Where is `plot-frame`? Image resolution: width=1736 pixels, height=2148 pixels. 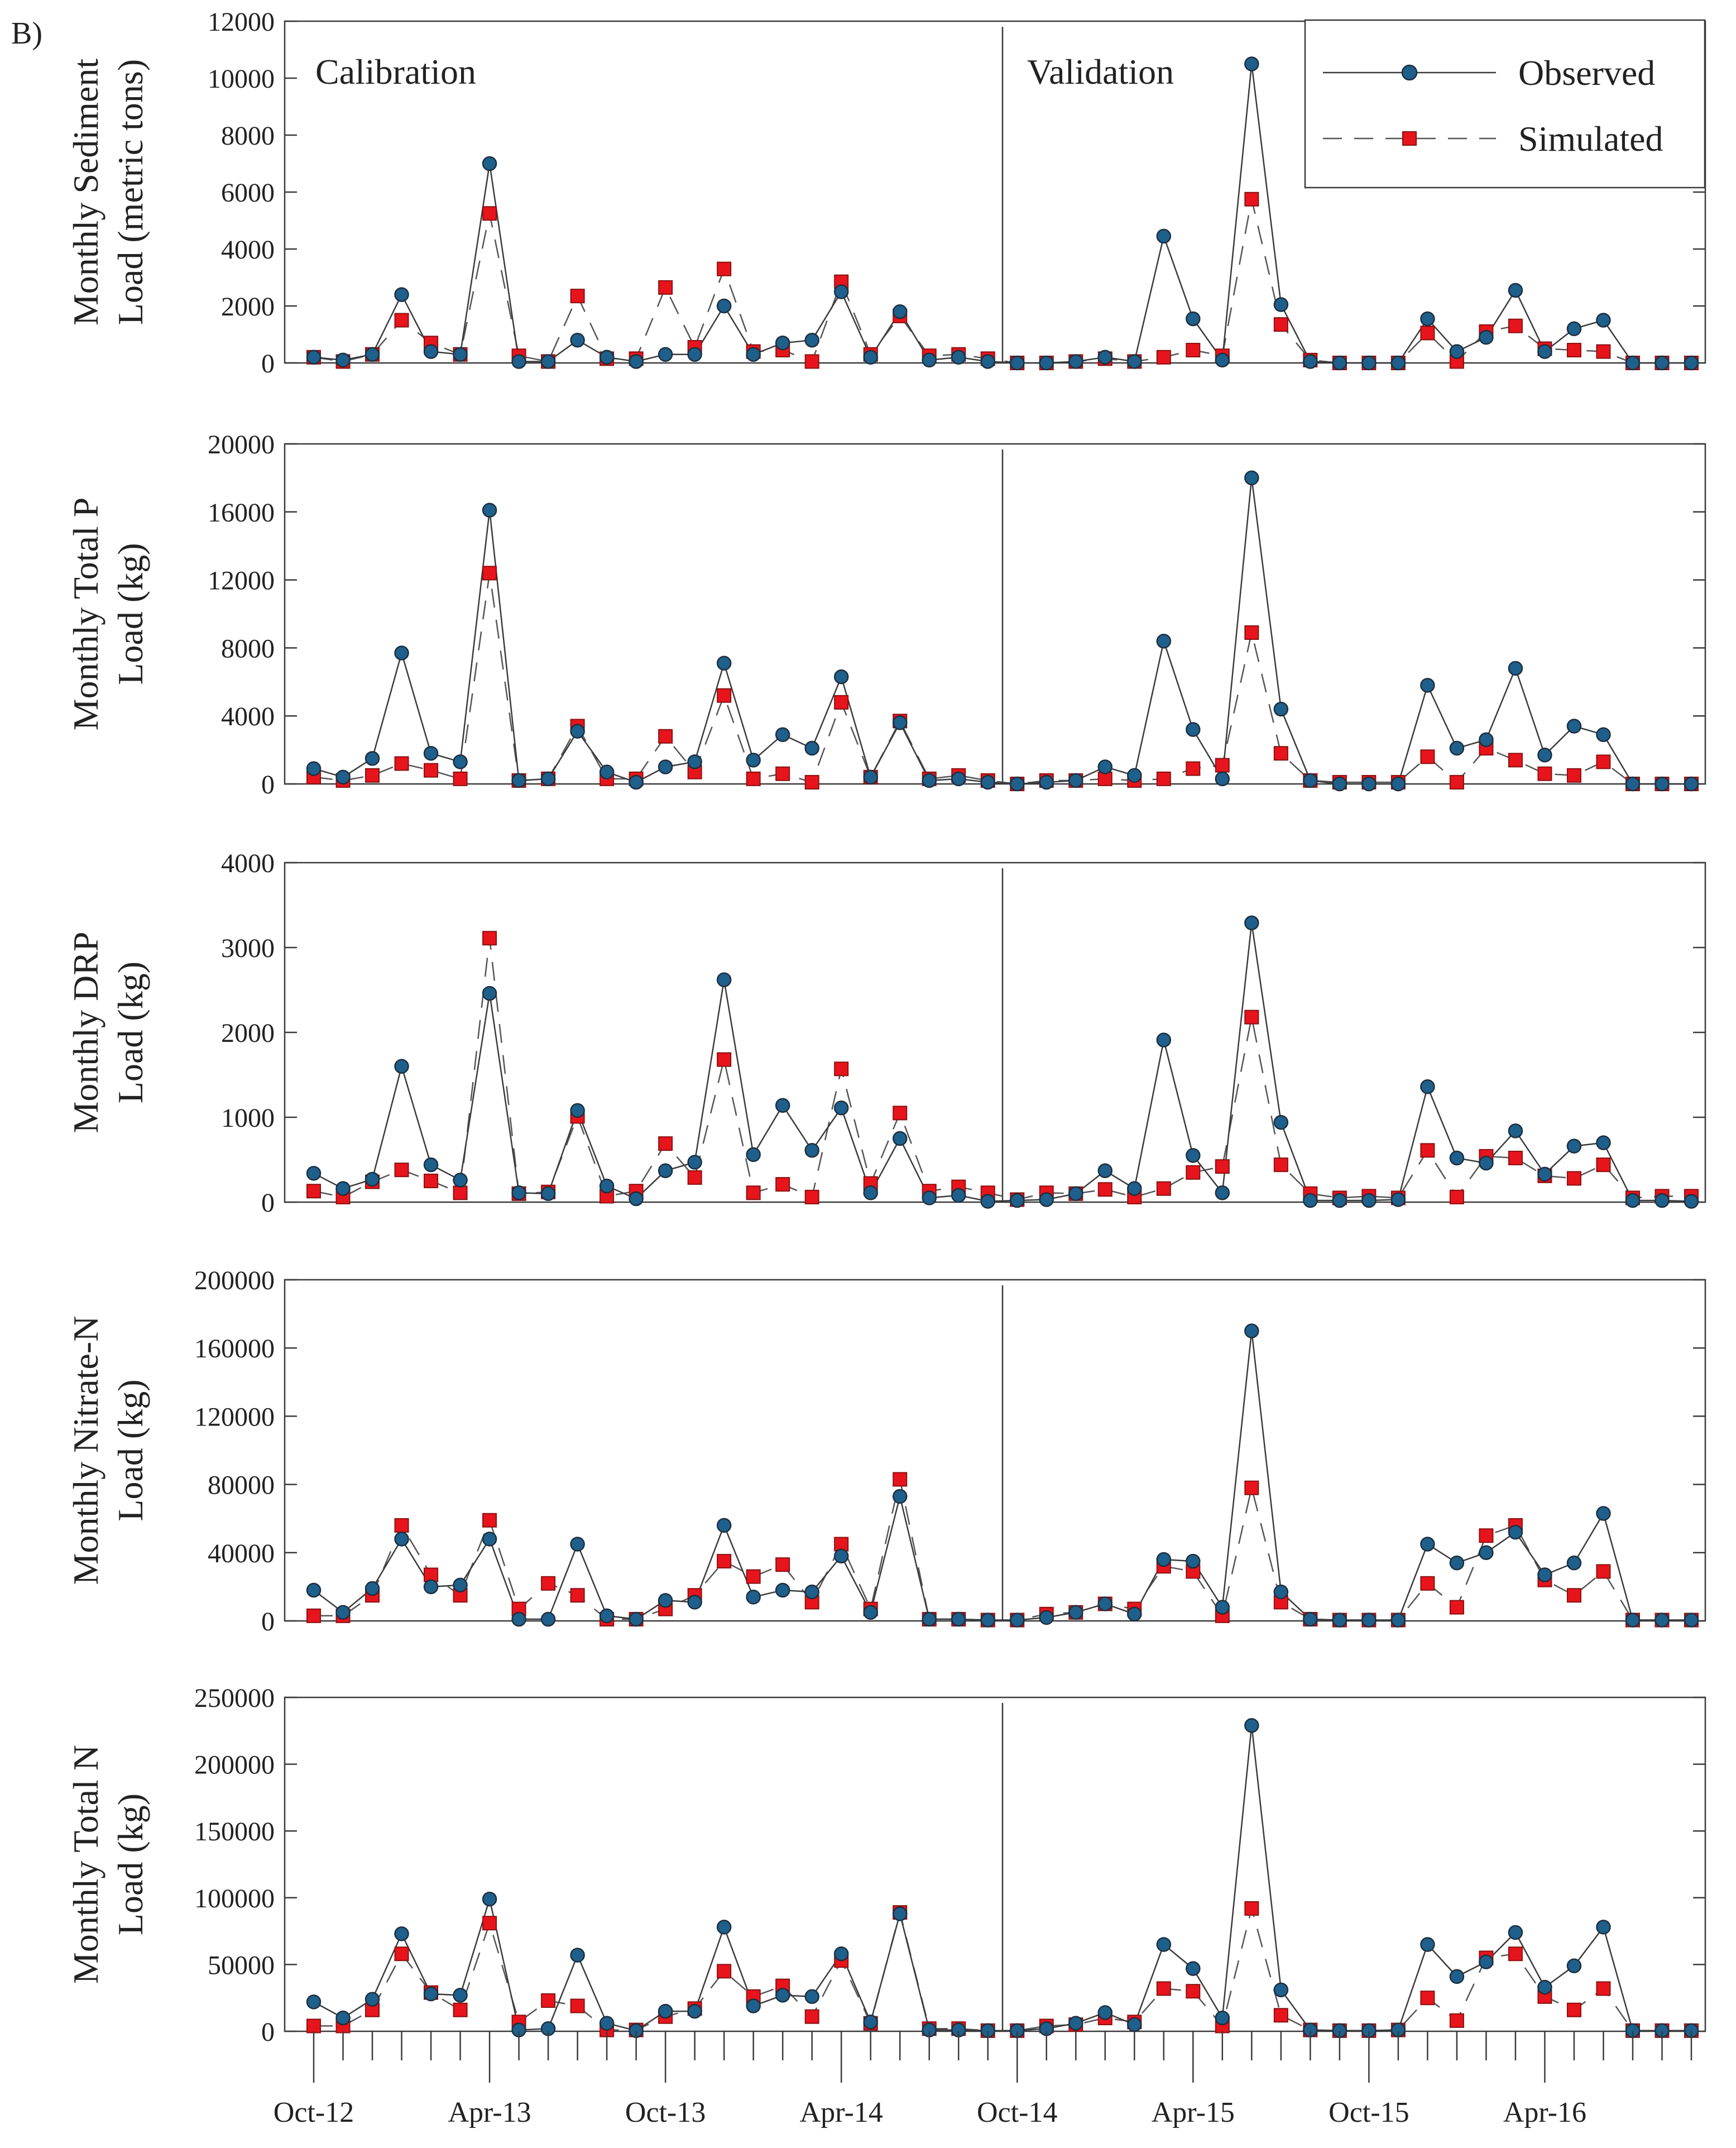 plot-frame is located at coordinates (995, 1451).